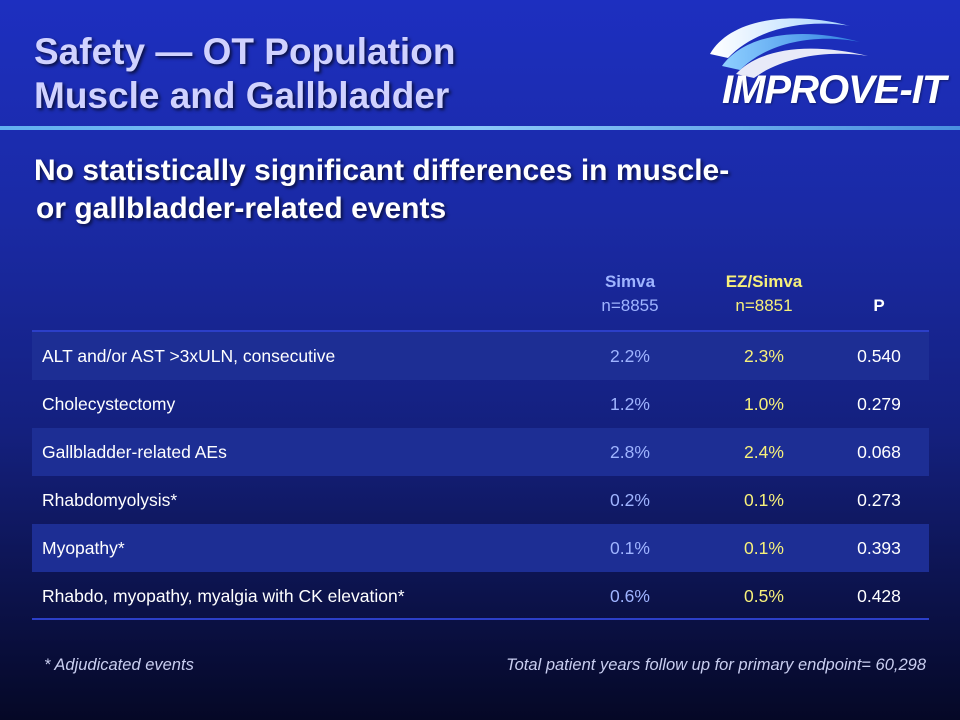 The width and height of the screenshot is (960, 720). I want to click on table-row: Rhabdomyolysis* 0.2% 0.1% 0.273, so click(480, 500).